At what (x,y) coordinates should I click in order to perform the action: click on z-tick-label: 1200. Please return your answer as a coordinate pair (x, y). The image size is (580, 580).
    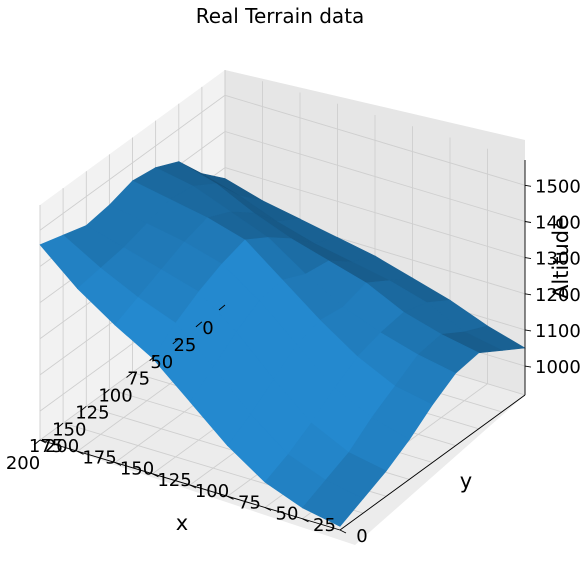
    Looking at the image, I should click on (557, 295).